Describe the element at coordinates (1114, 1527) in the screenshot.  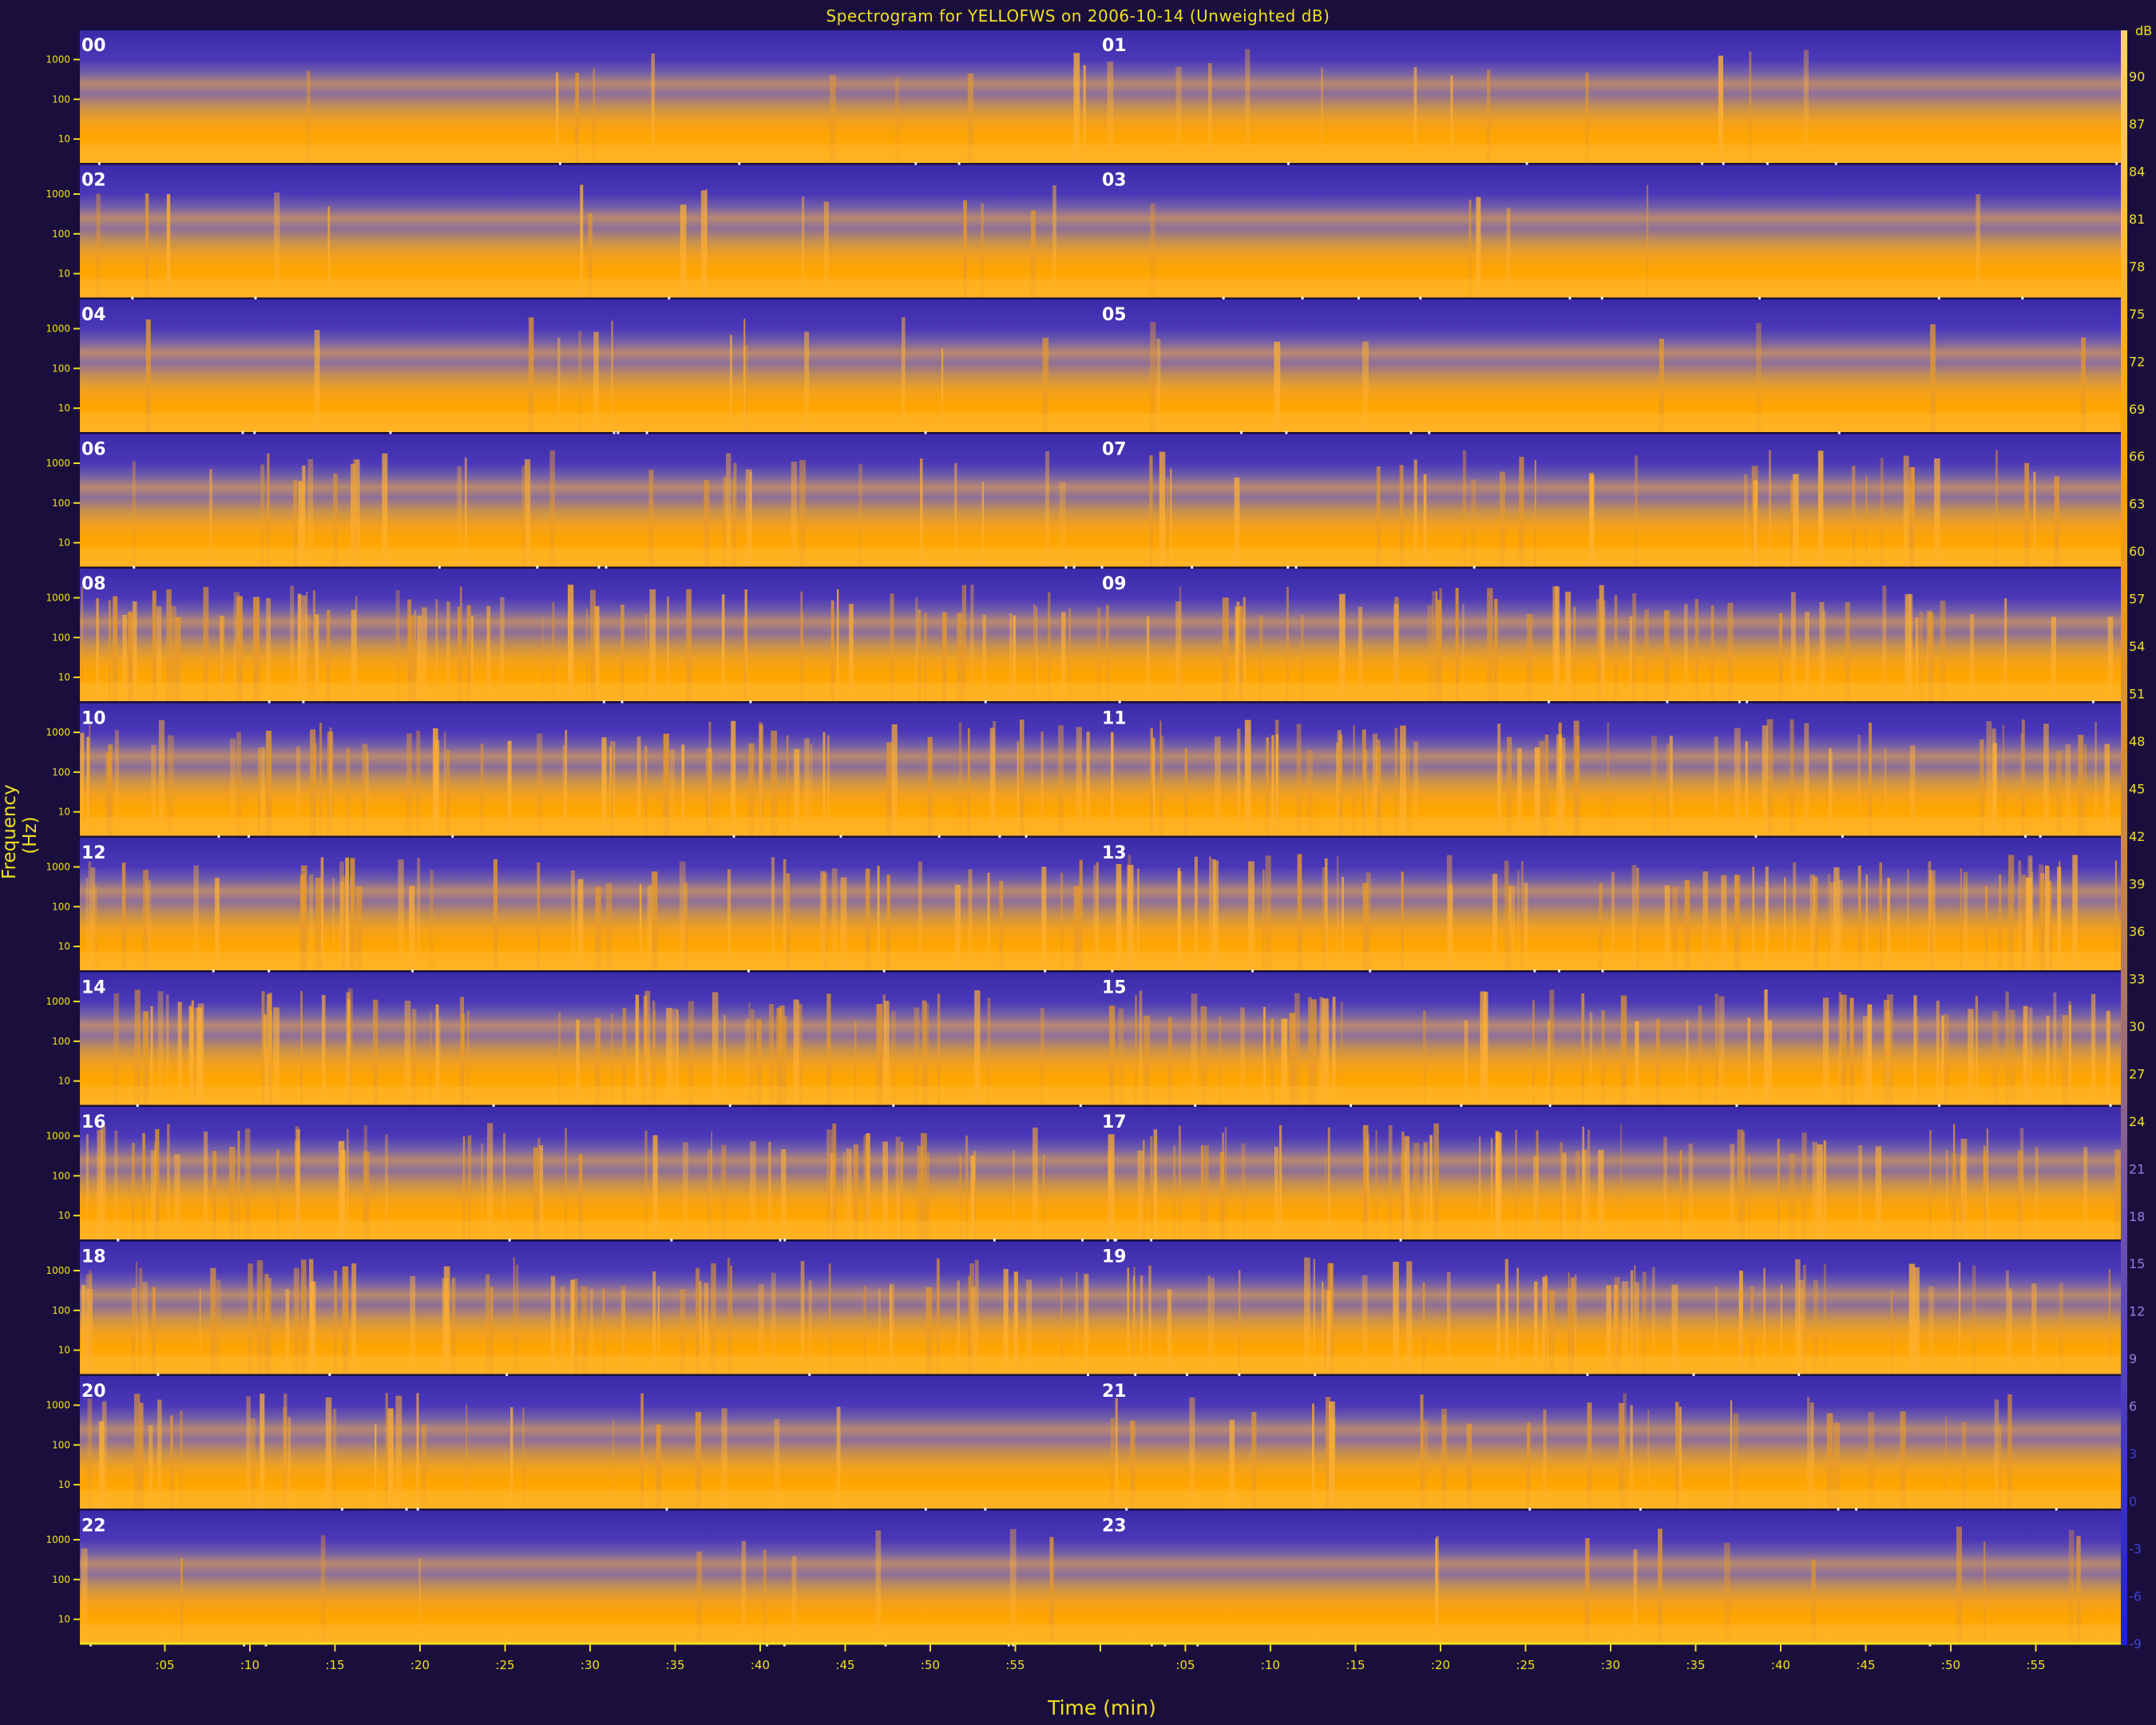
I see `hour-label: 23` at that location.